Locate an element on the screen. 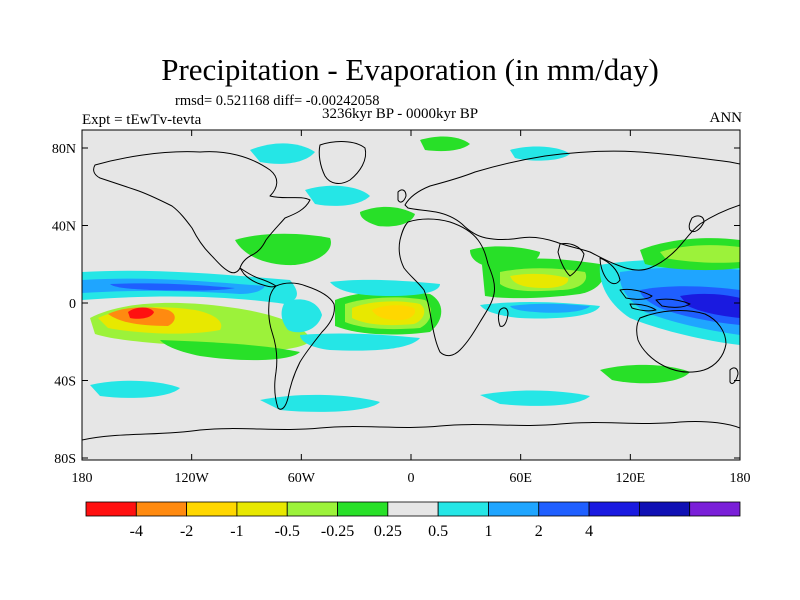 This screenshot has height=600, width=800. coastline-south-america is located at coordinates (301, 346).